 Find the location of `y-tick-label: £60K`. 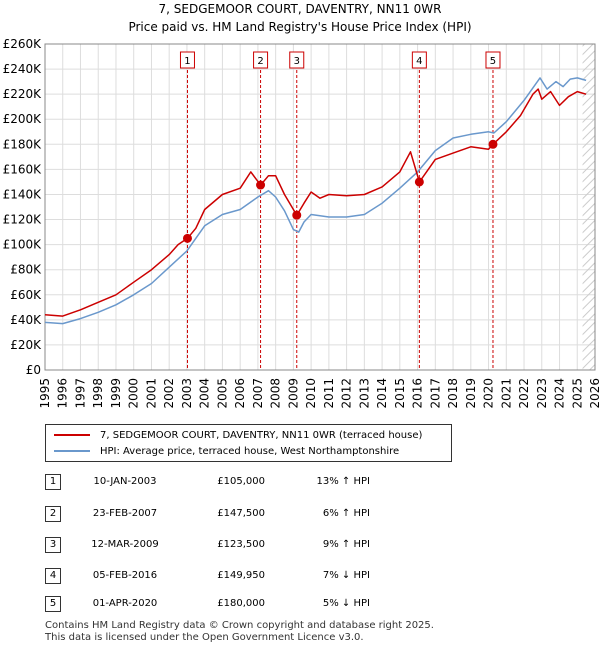

y-tick-label: £60K is located at coordinates (26, 295).